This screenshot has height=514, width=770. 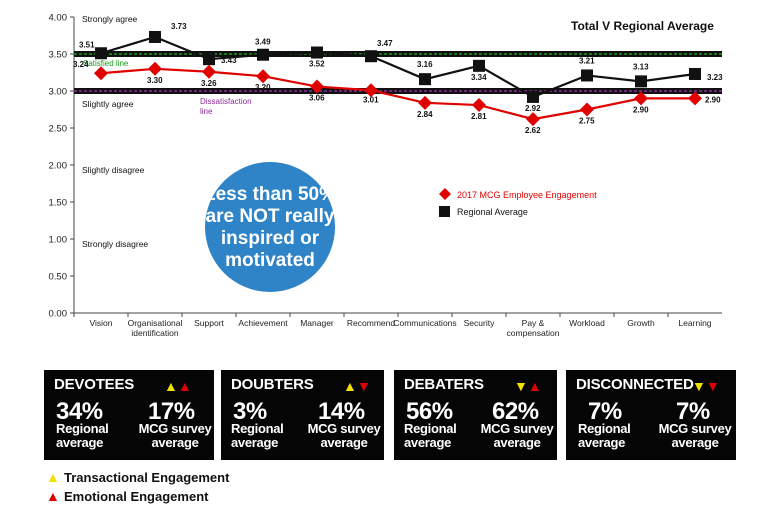 I want to click on y-tick-label: 1.50, so click(x=58, y=203).